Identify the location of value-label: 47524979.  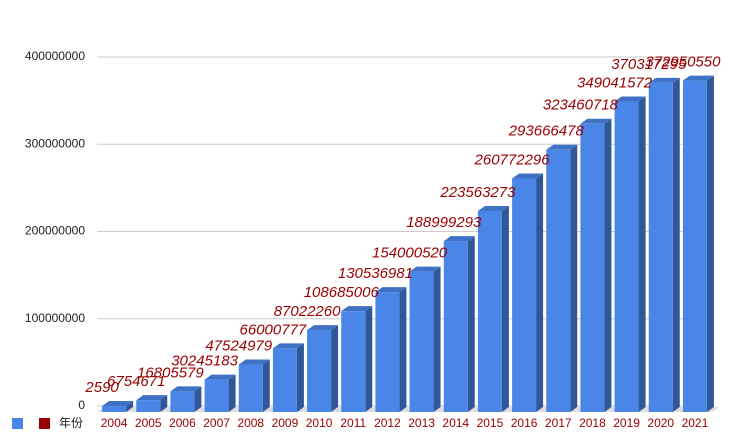
(238, 346).